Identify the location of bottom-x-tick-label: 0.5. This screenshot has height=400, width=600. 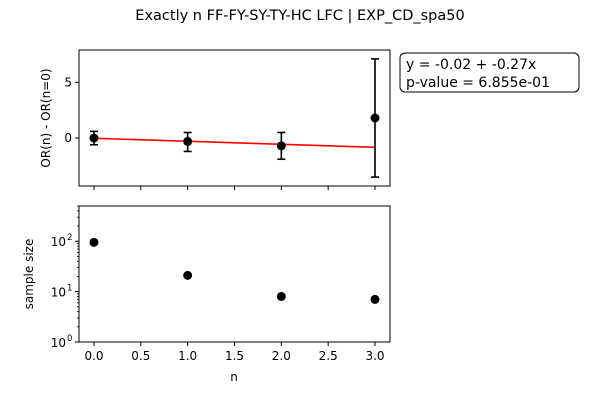
(140, 356).